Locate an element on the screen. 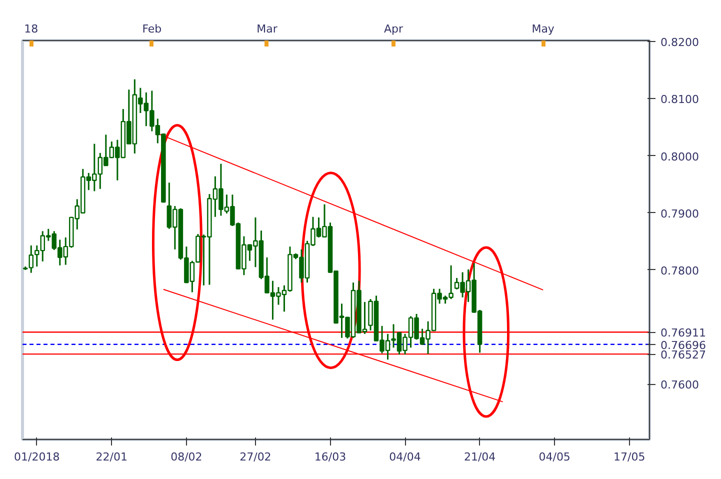 Image resolution: width=721 pixels, height=479 pixels. text: Feb is located at coordinates (152, 29).